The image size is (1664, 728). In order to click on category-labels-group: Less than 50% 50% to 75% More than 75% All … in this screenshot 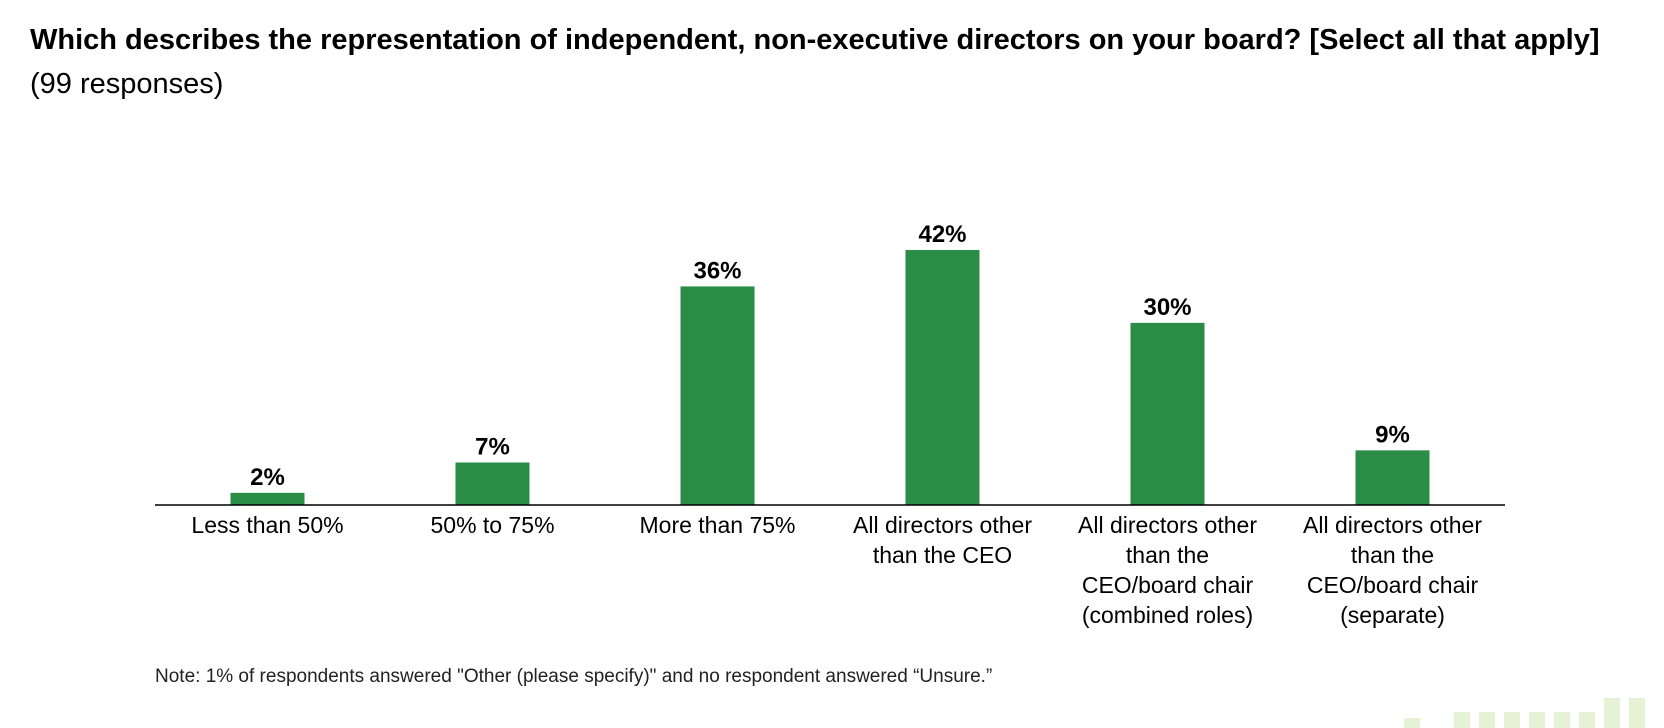, I will do `click(836, 570)`.